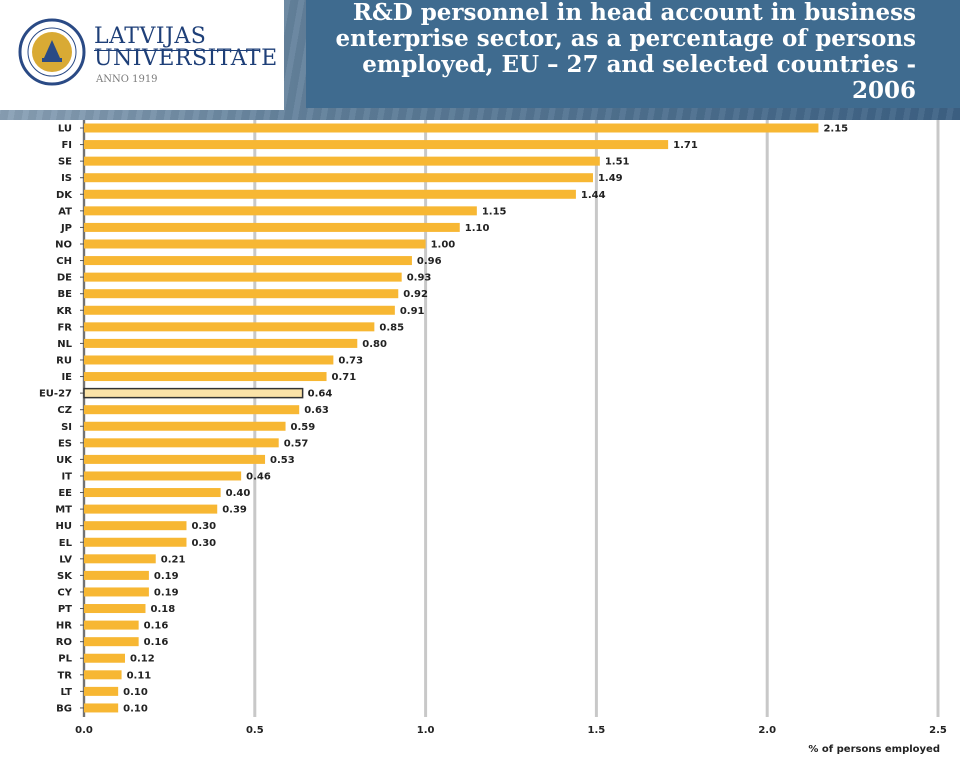 This screenshot has height=767, width=960. I want to click on category-label-uk: UK, so click(64, 460).